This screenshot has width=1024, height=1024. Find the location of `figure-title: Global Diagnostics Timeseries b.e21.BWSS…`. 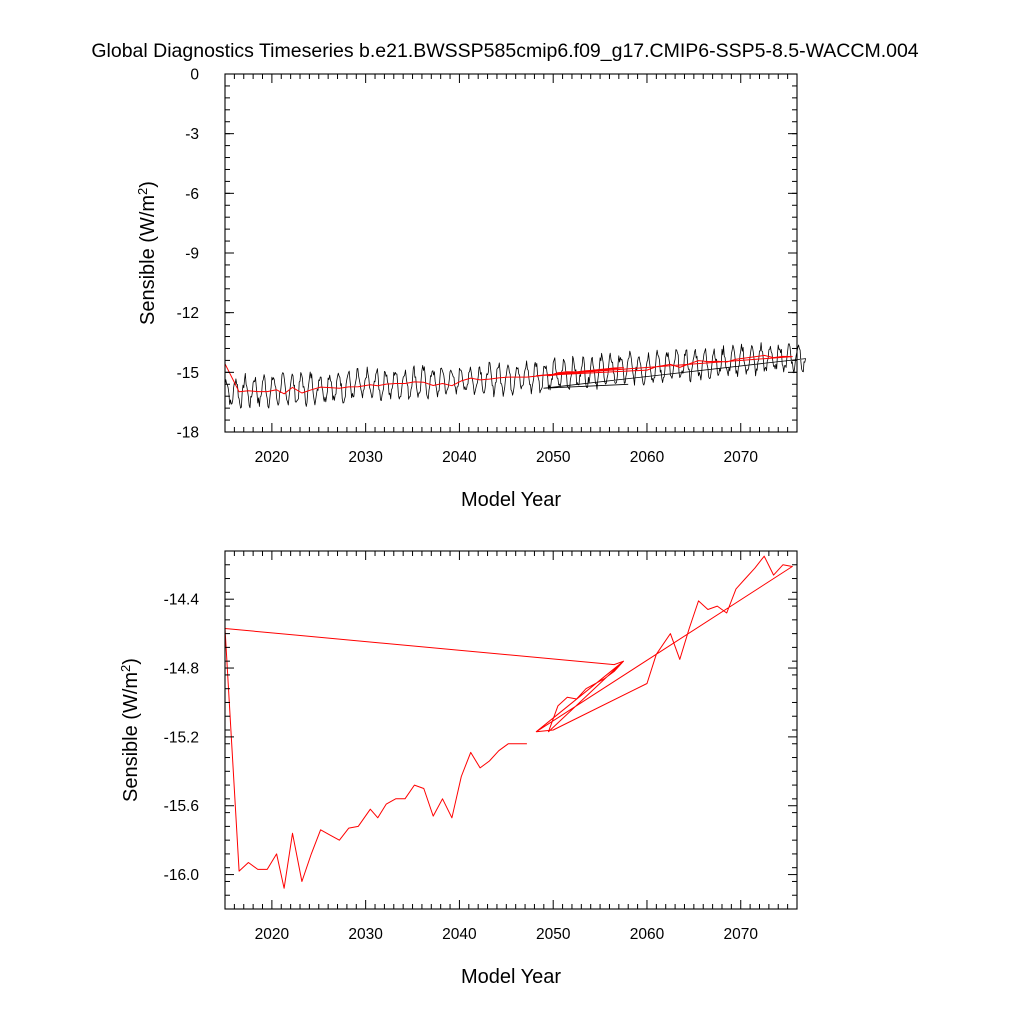

figure-title: Global Diagnostics Timeseries b.e21.BWSS… is located at coordinates (504, 51).